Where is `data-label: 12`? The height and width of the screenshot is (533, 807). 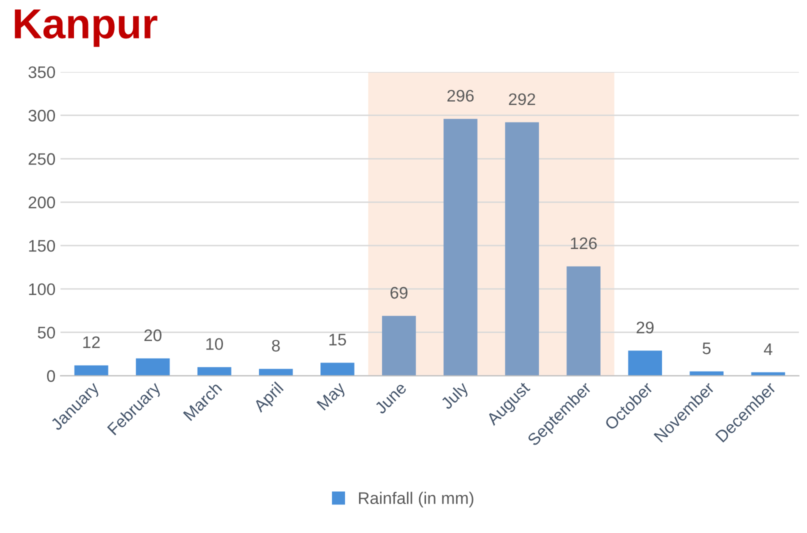
data-label: 12 is located at coordinates (91, 342).